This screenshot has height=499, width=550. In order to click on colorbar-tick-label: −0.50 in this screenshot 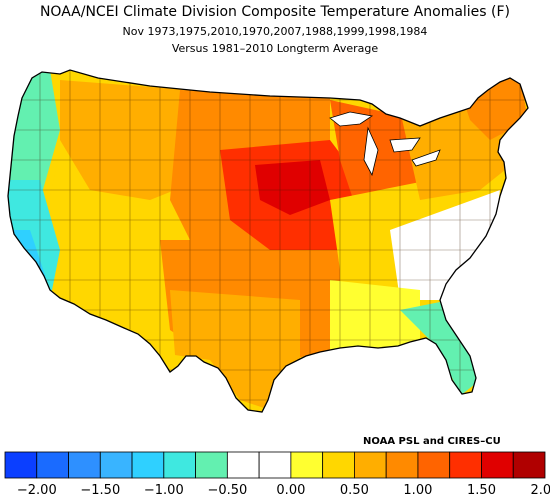, I will do `click(227, 490)`.